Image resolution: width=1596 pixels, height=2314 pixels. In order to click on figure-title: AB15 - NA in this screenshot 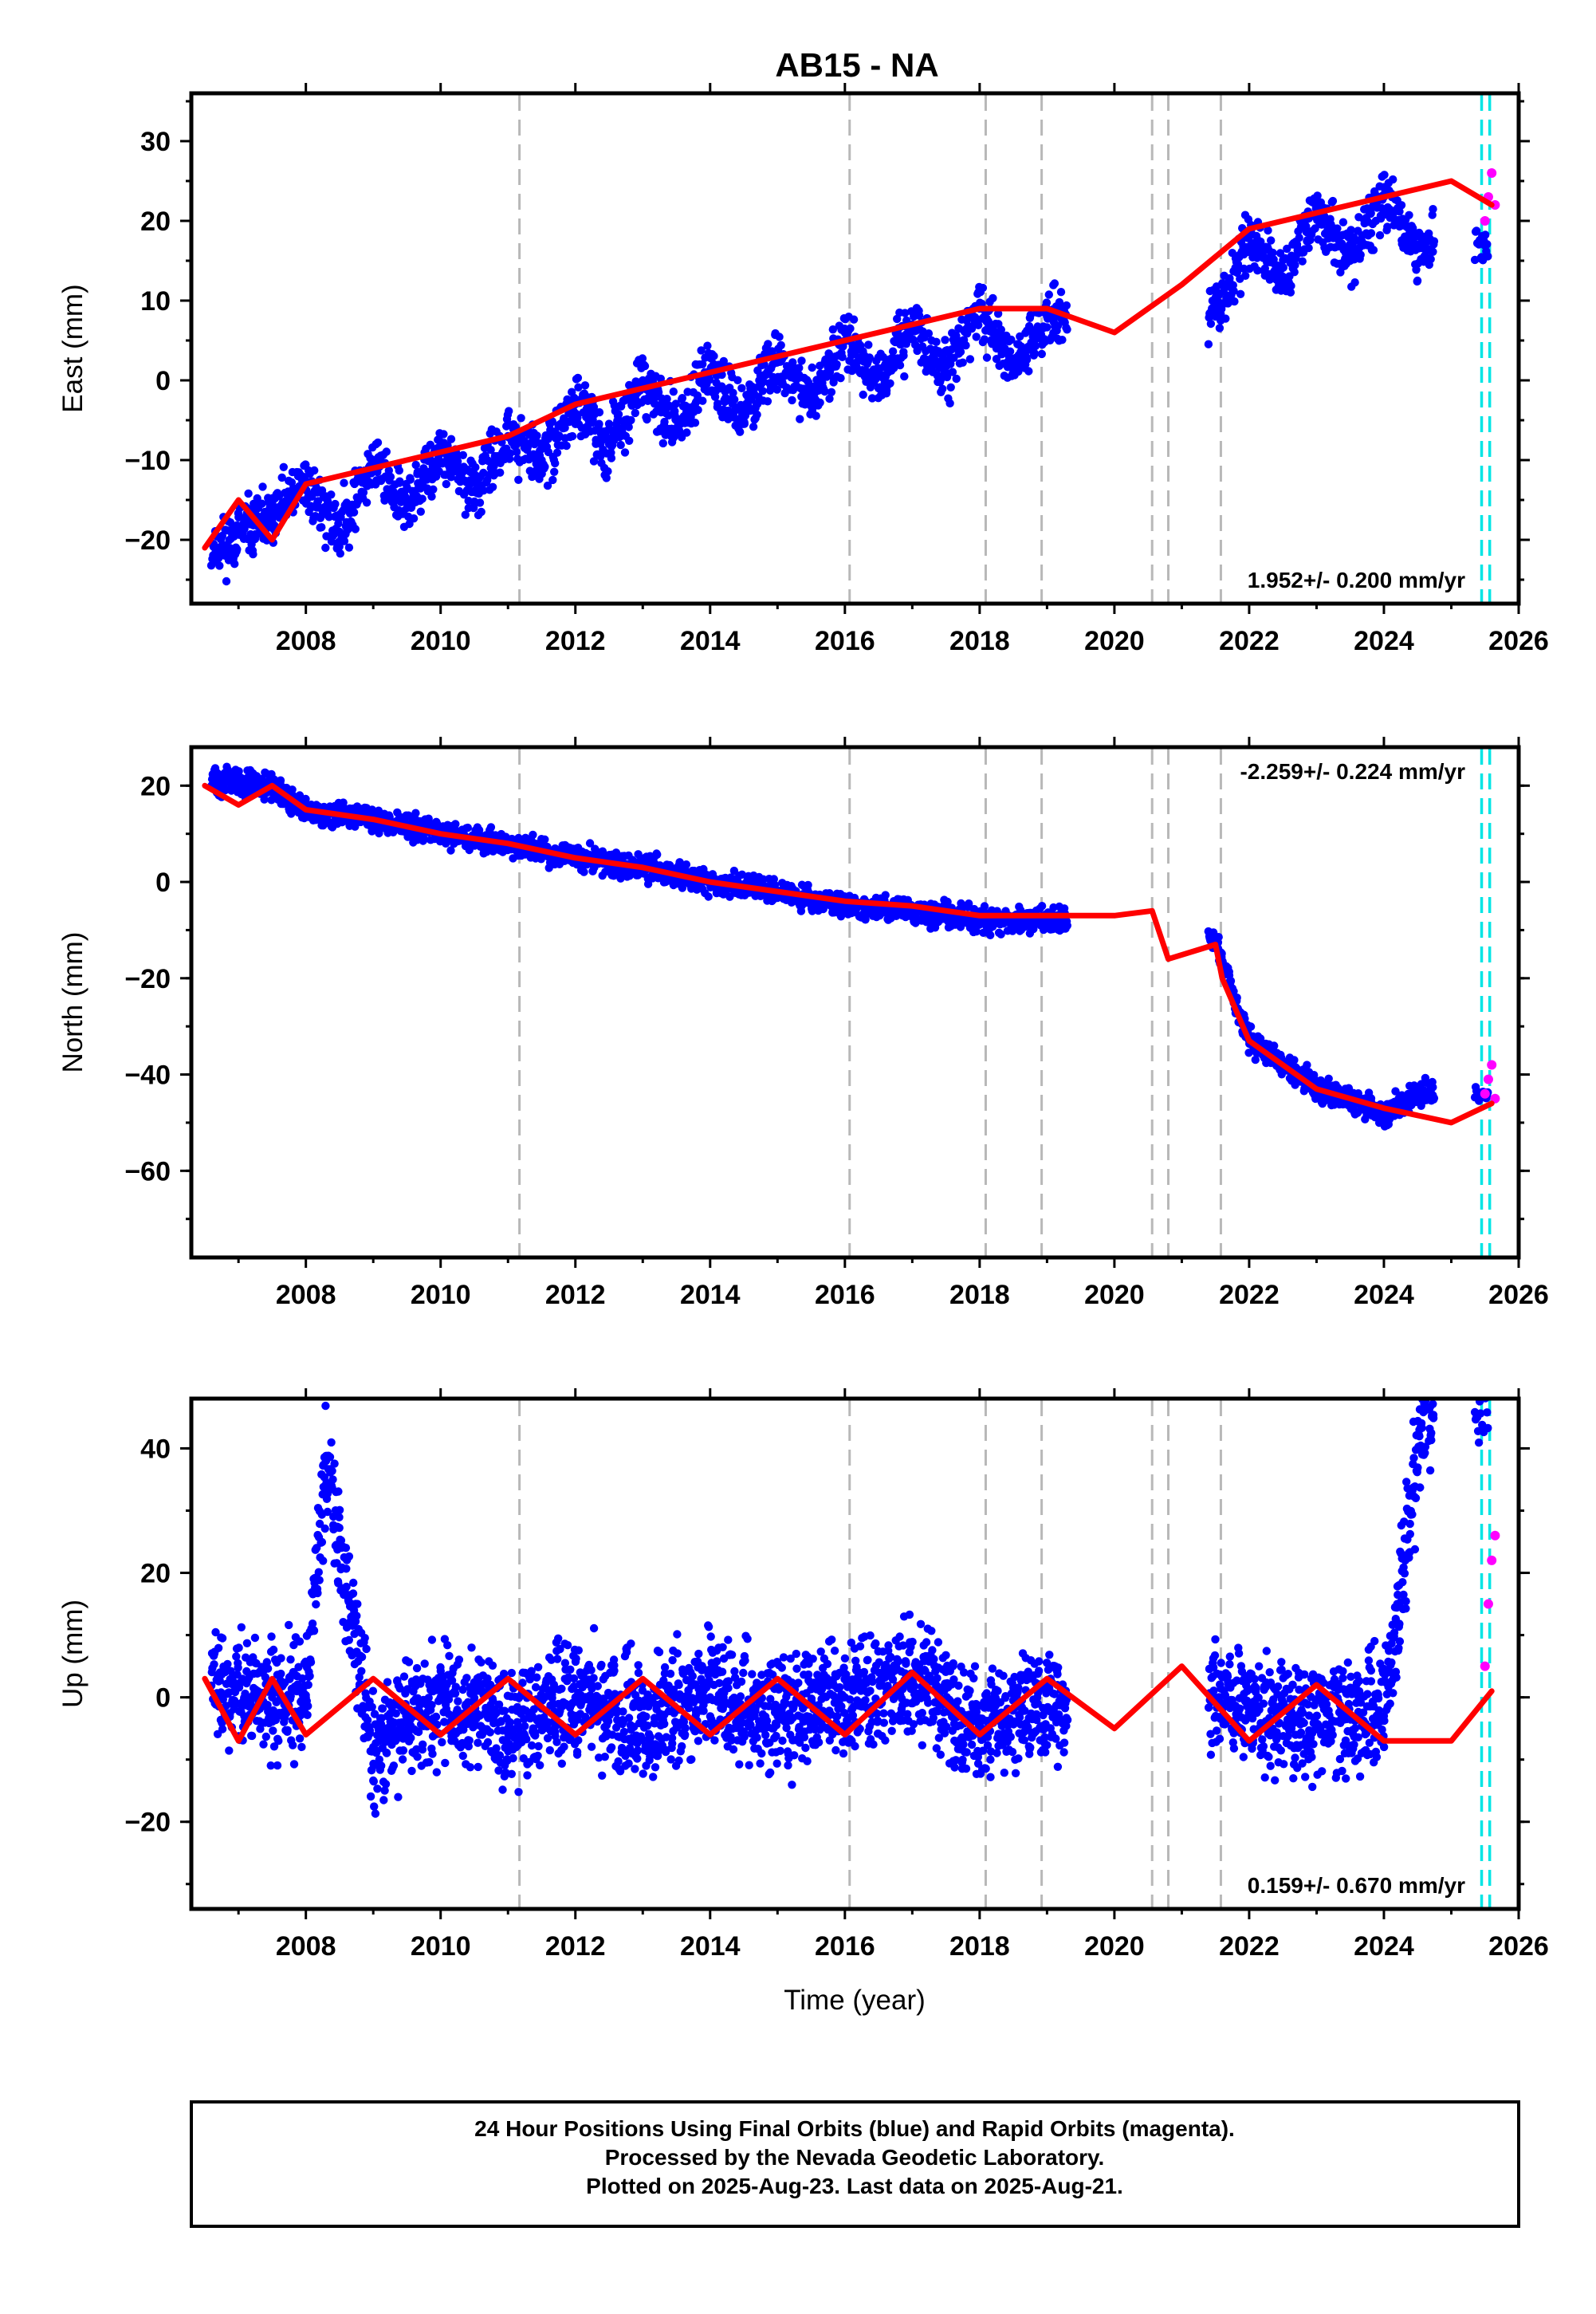, I will do `click(856, 65)`.